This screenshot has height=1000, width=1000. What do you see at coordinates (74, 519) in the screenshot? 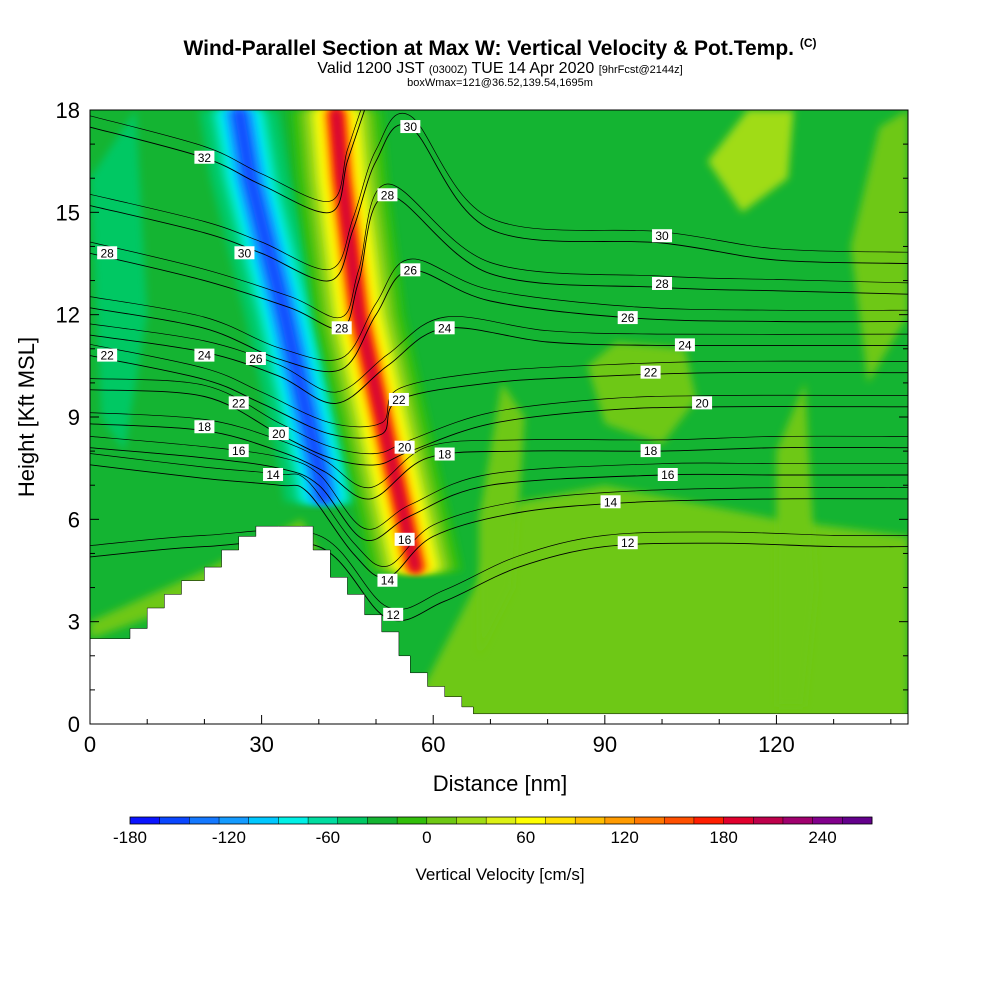
I see `y-tick-label: 6` at bounding box center [74, 519].